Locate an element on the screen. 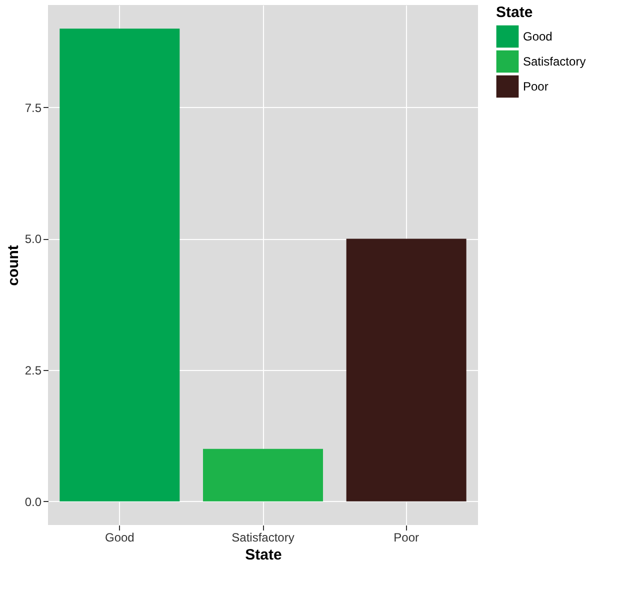 This screenshot has height=603, width=633. y-tick-label: 0.0 is located at coordinates (33, 501).